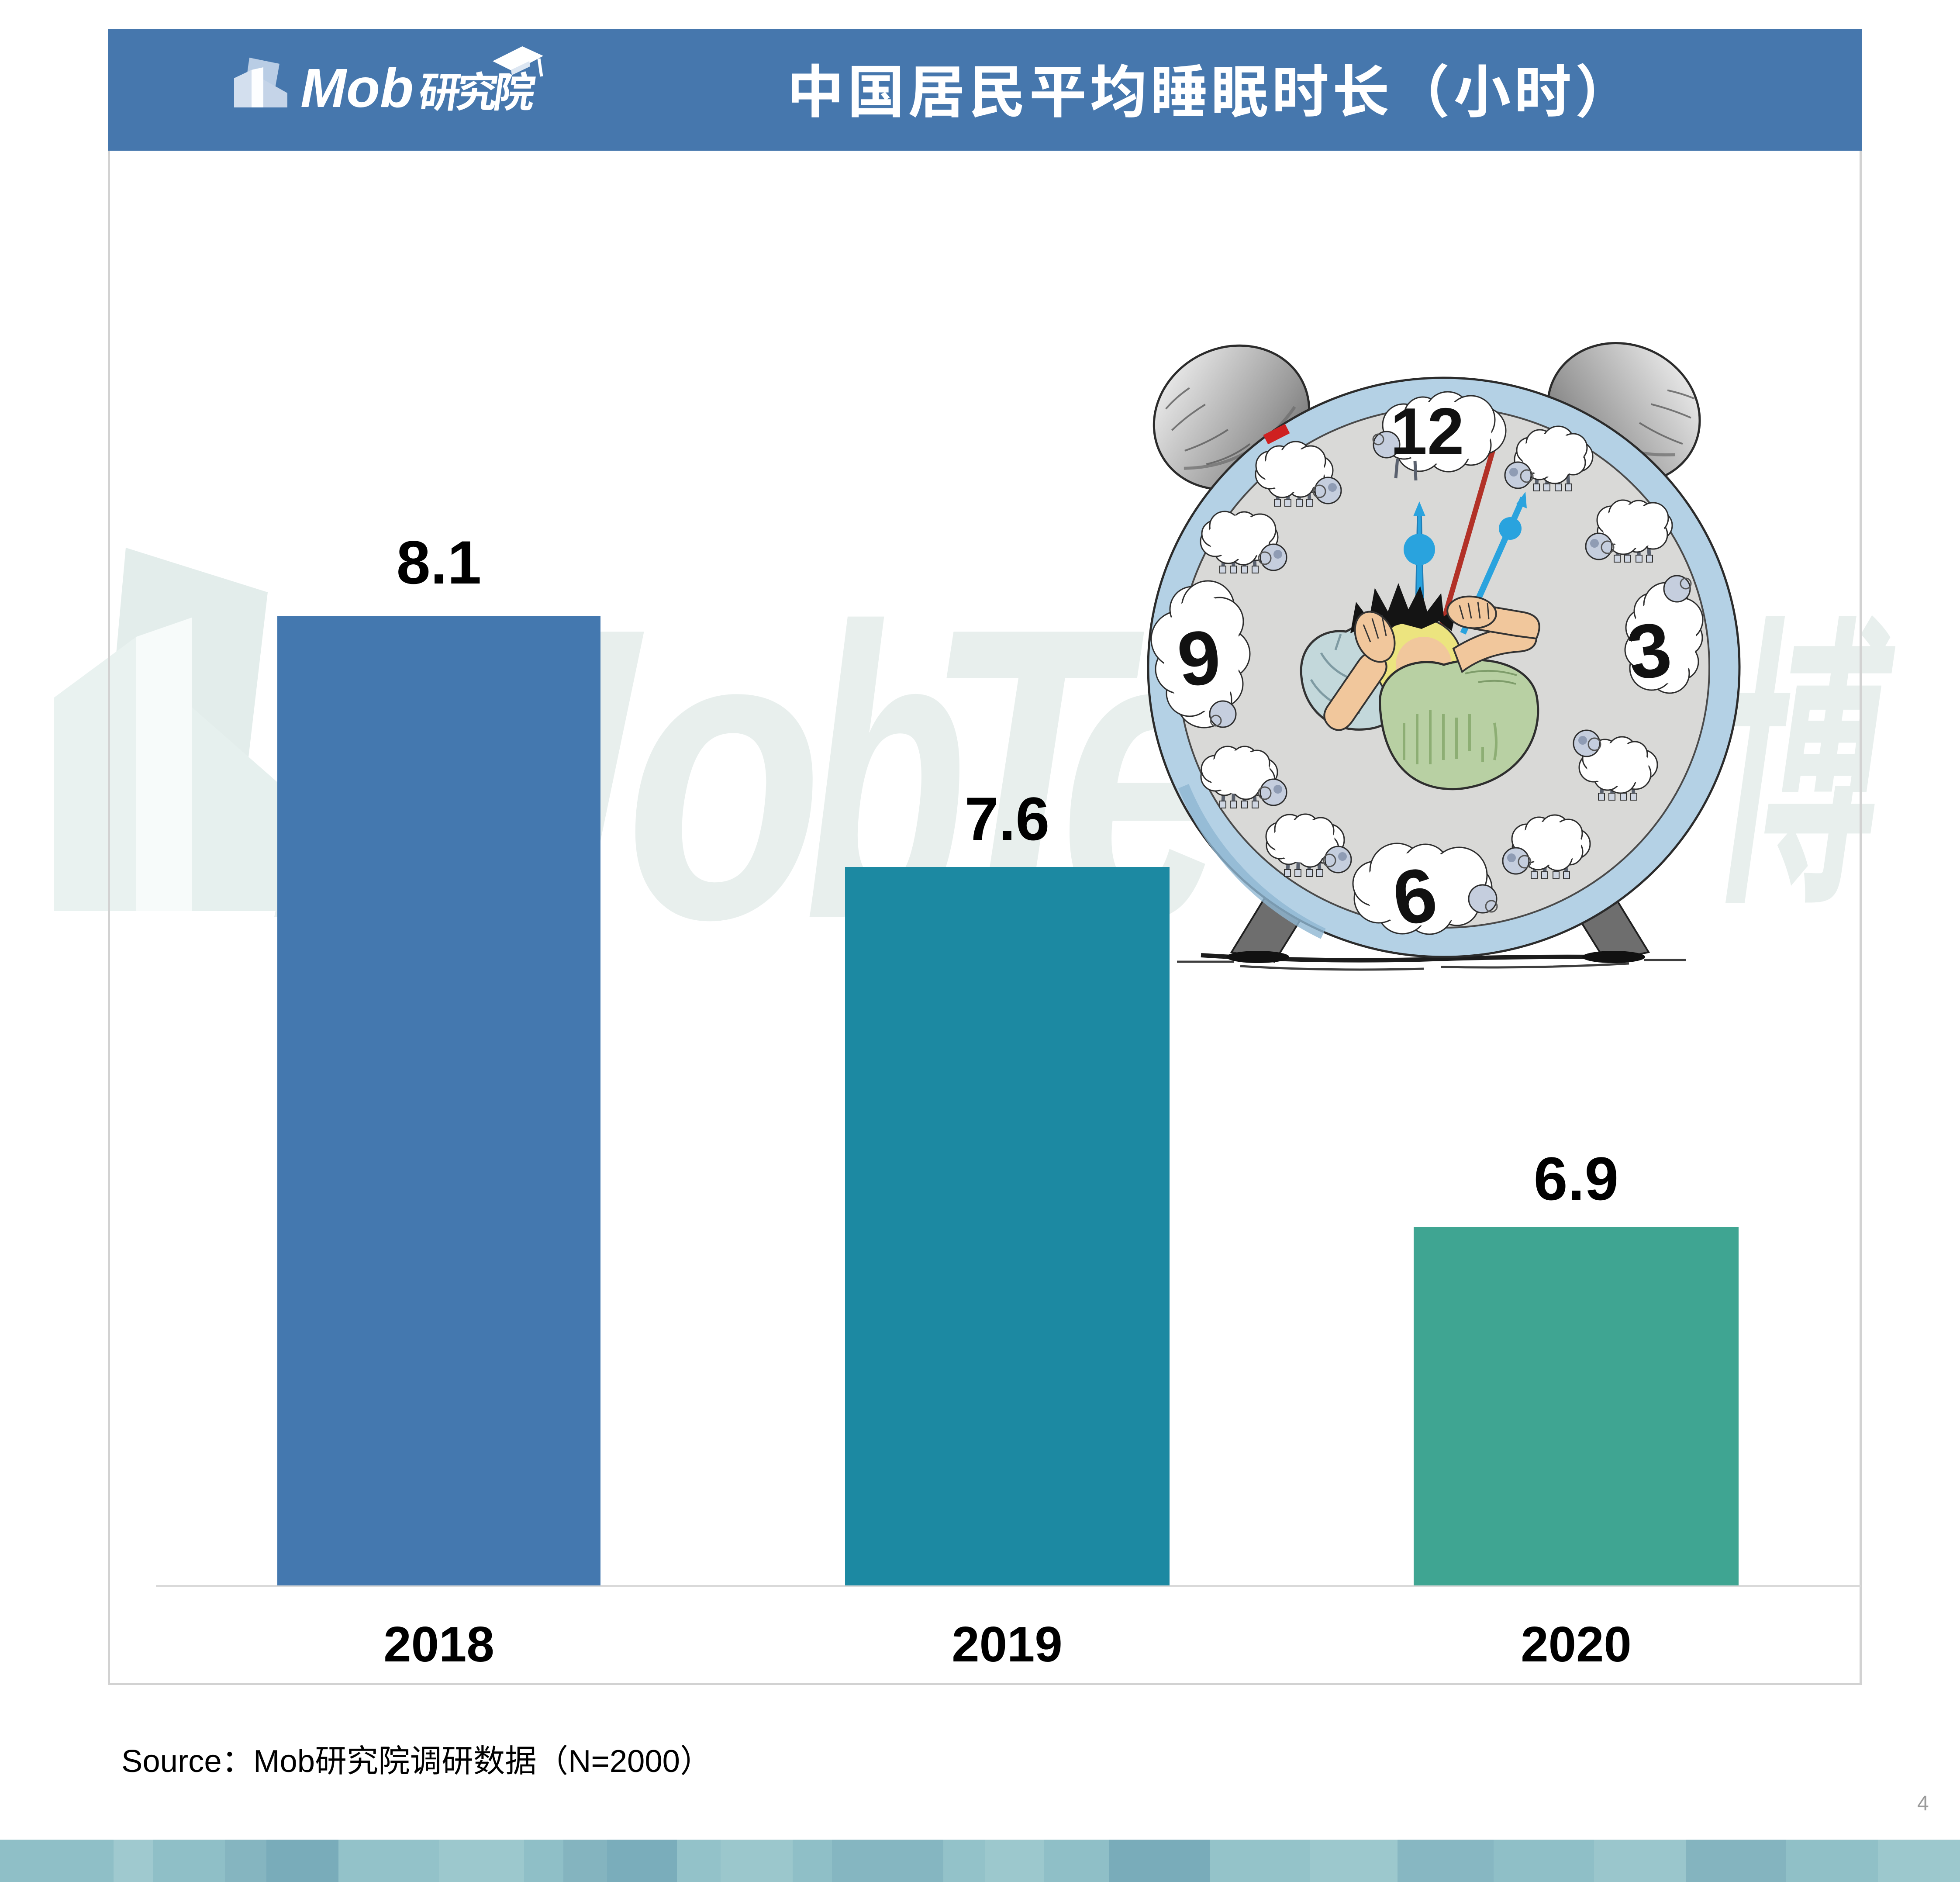 The image size is (1960, 1882). I want to click on svg-text: 12, so click(1427, 431).